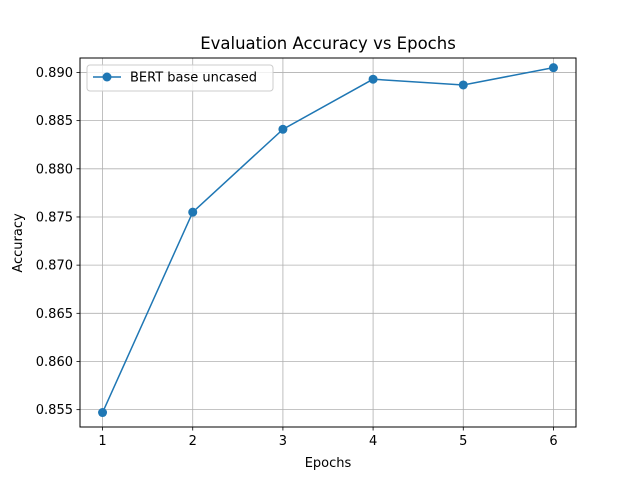 Image resolution: width=640 pixels, height=484 pixels. I want to click on y-tick-label: 0.885, so click(54, 121).